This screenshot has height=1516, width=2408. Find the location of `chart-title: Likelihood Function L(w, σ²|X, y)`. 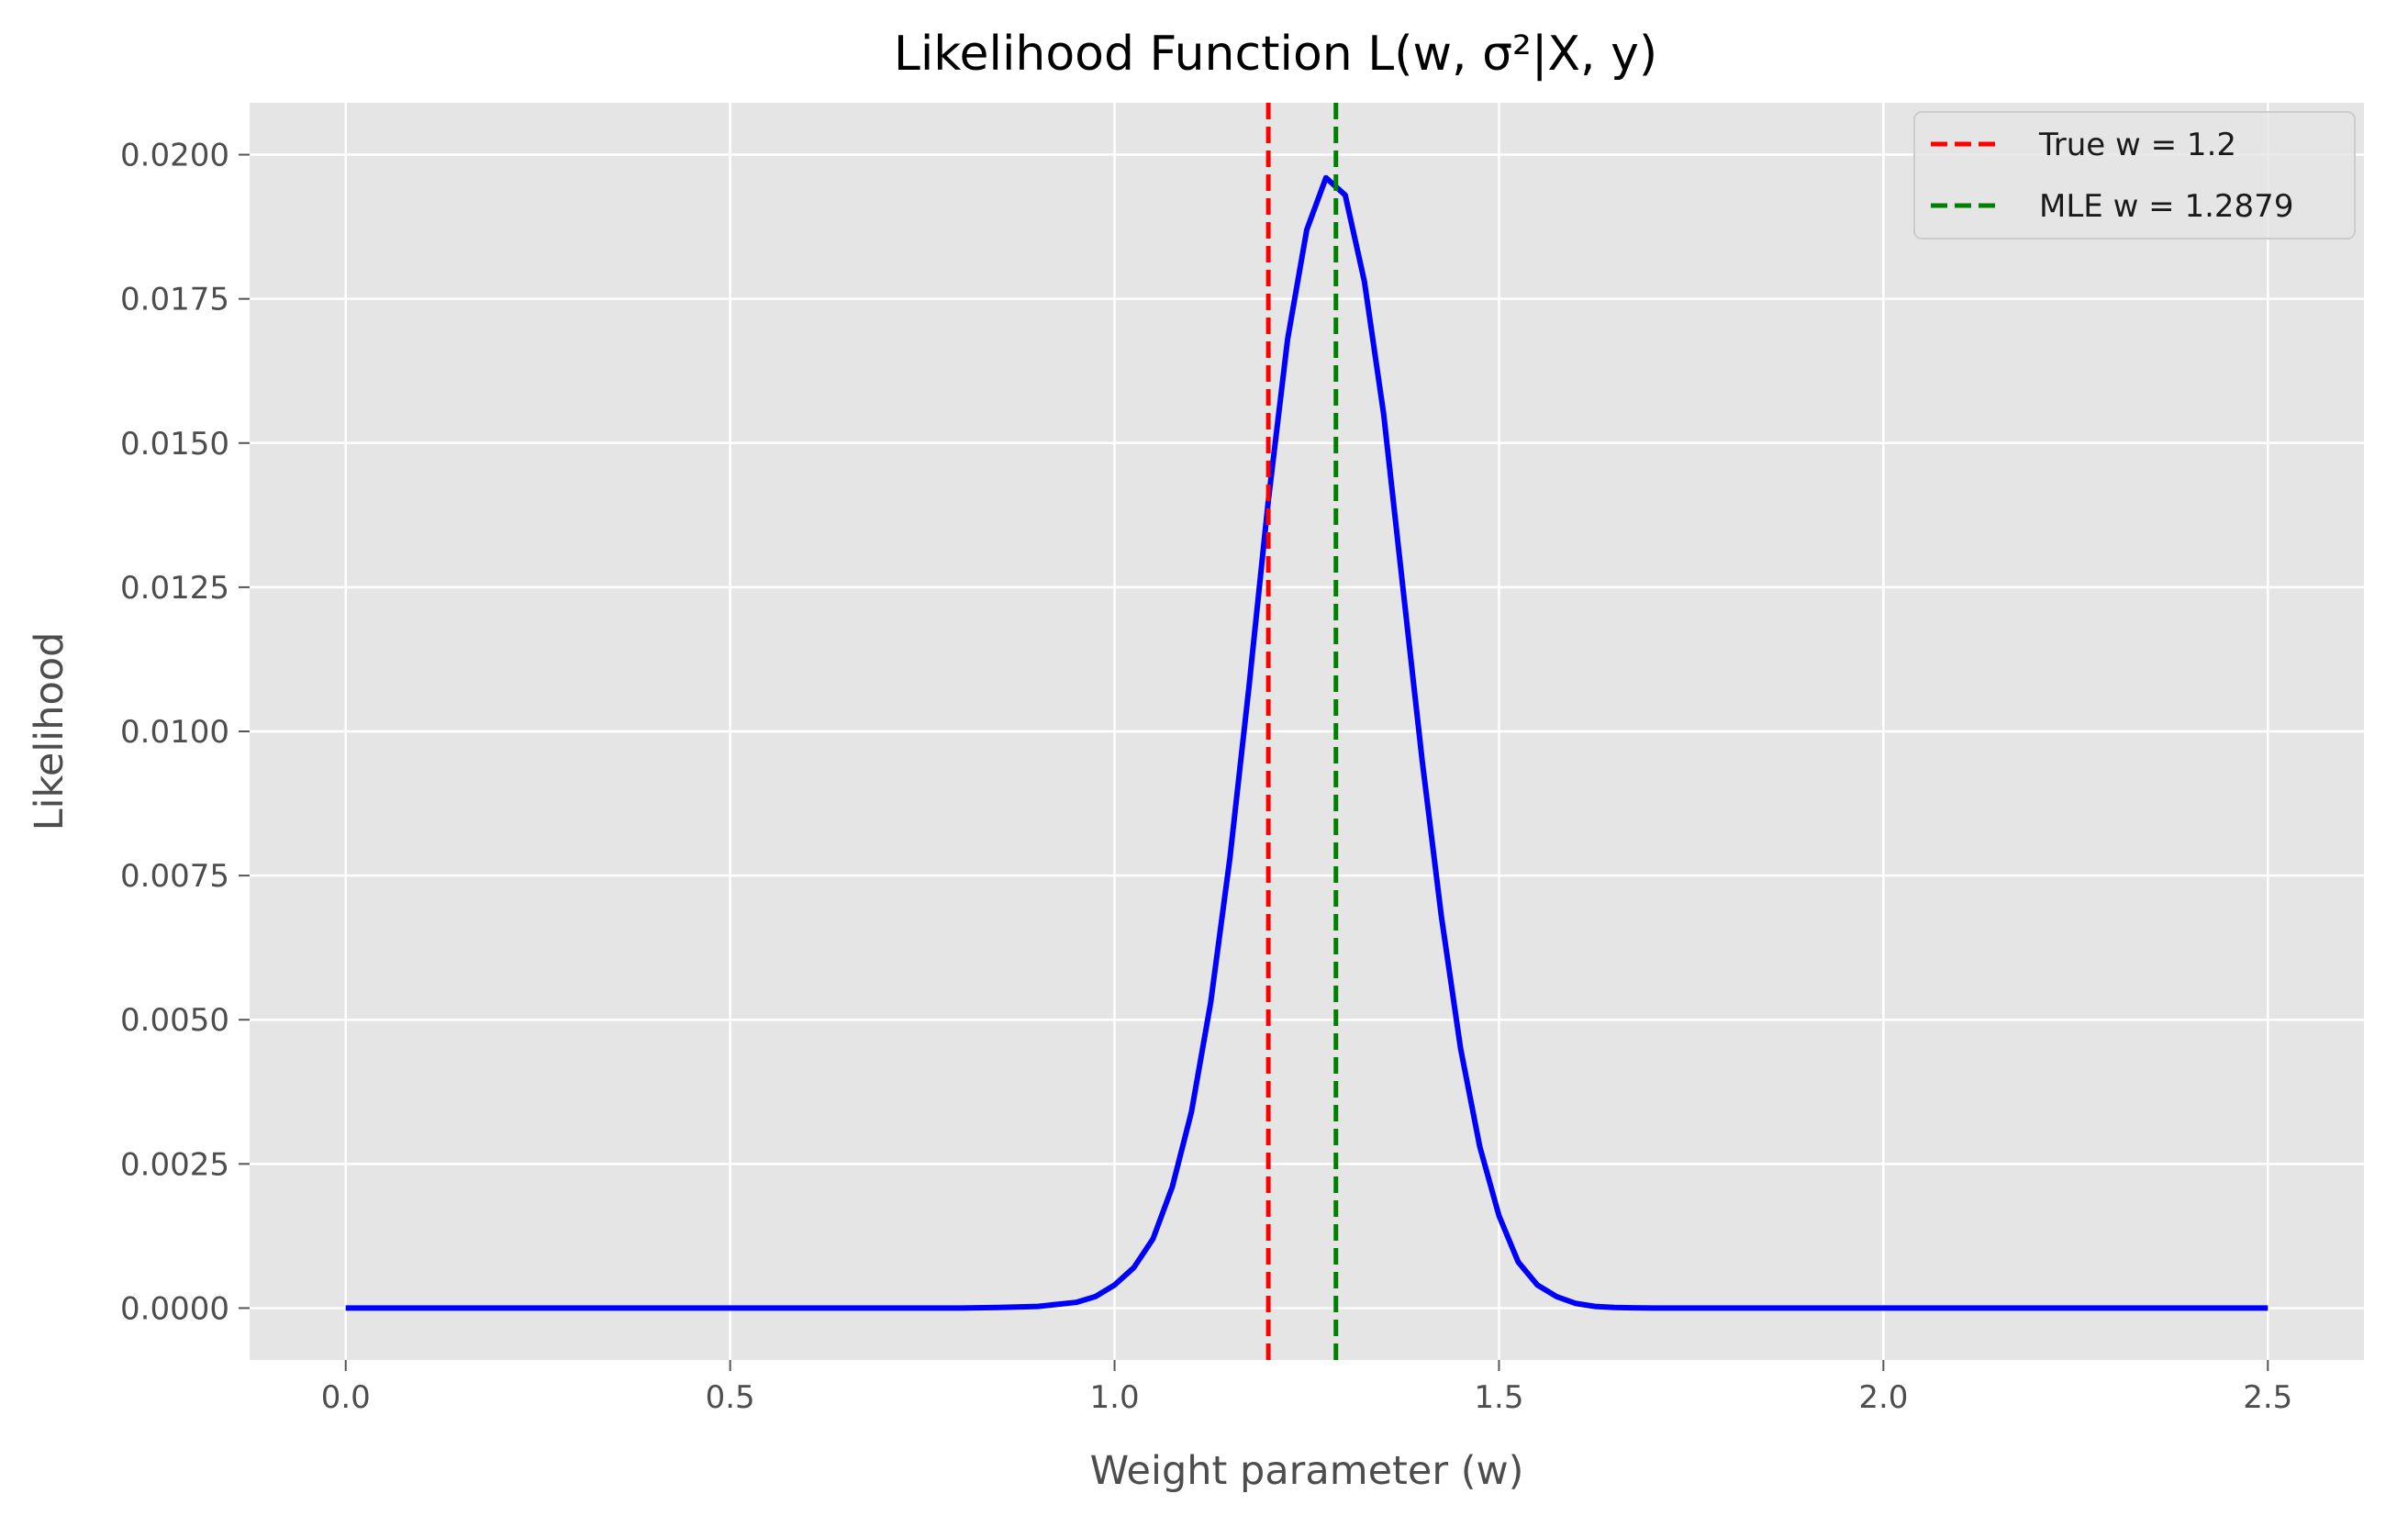

chart-title: Likelihood Function L(w, σ²|X, y) is located at coordinates (1275, 54).